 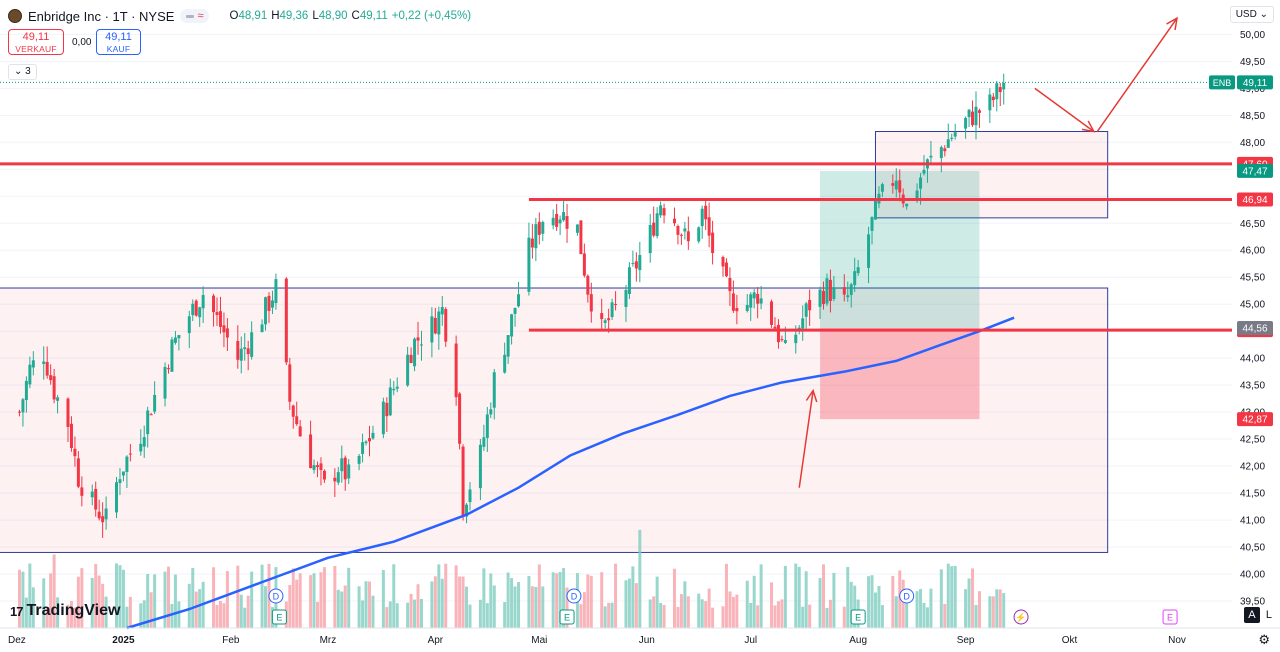 What do you see at coordinates (253, 16) in the screenshot?
I see `open-value: 48,91` at bounding box center [253, 16].